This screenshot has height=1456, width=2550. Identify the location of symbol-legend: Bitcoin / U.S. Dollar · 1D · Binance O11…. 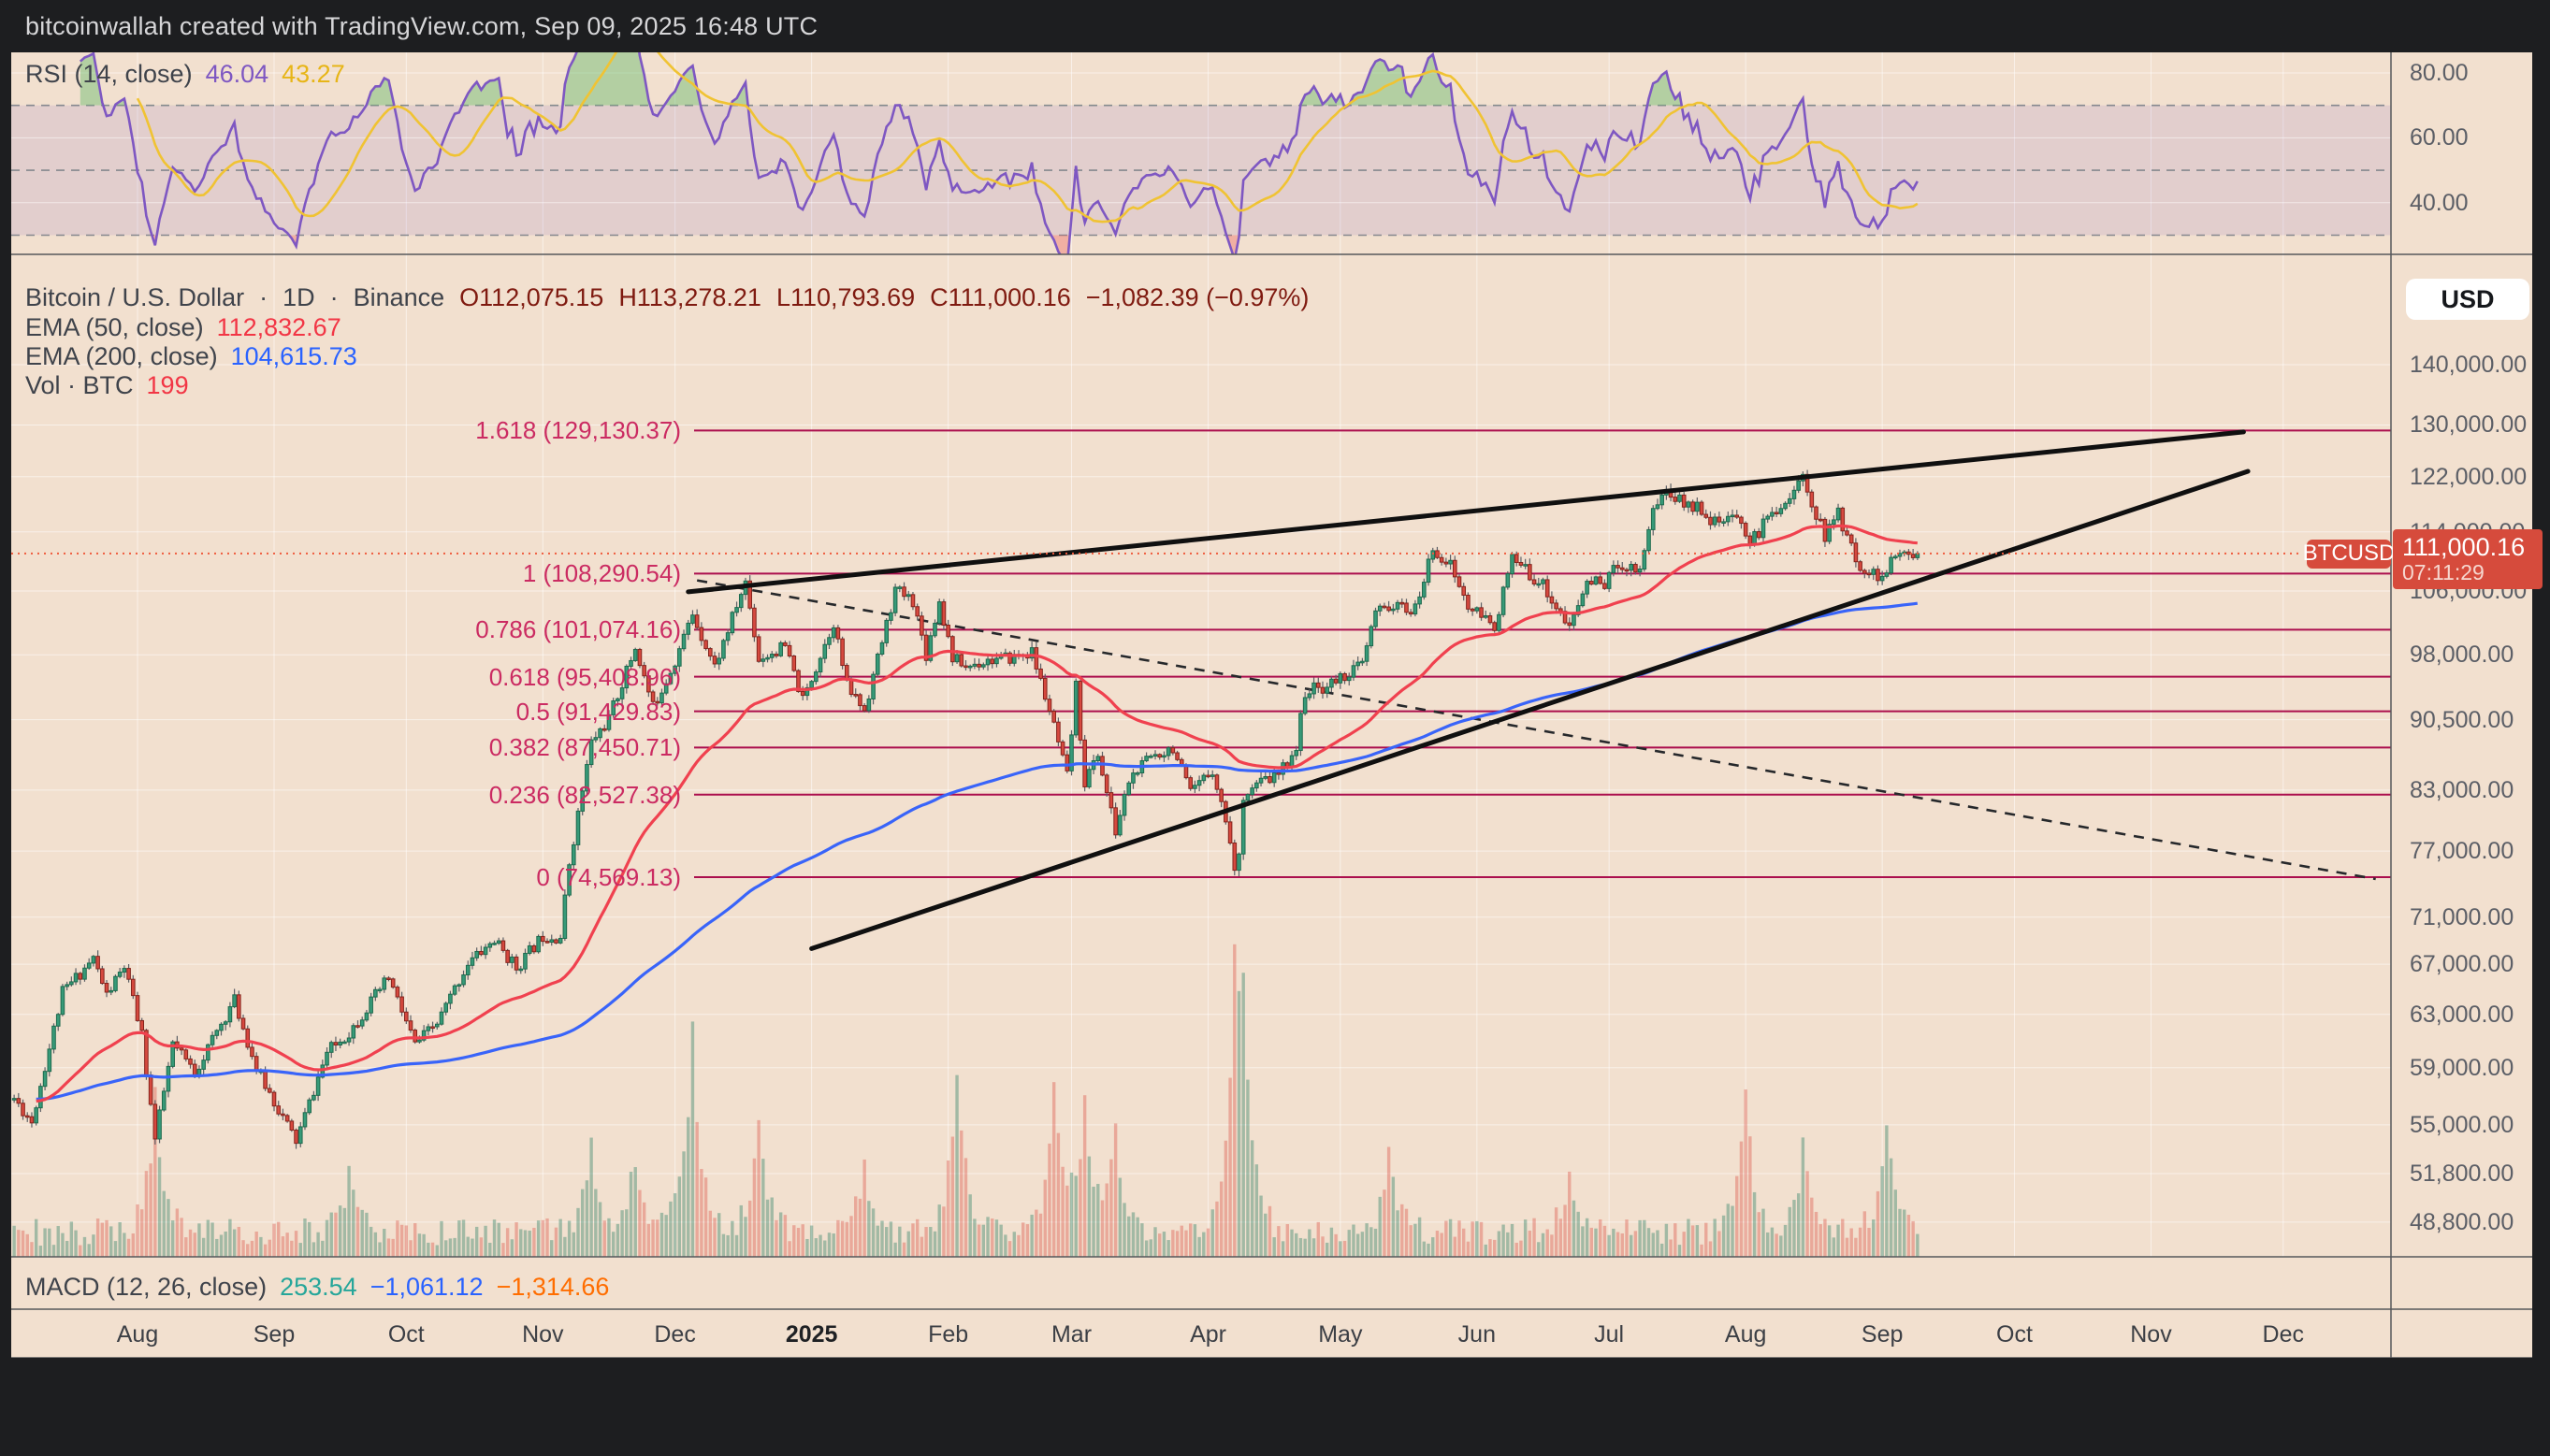
(668, 297).